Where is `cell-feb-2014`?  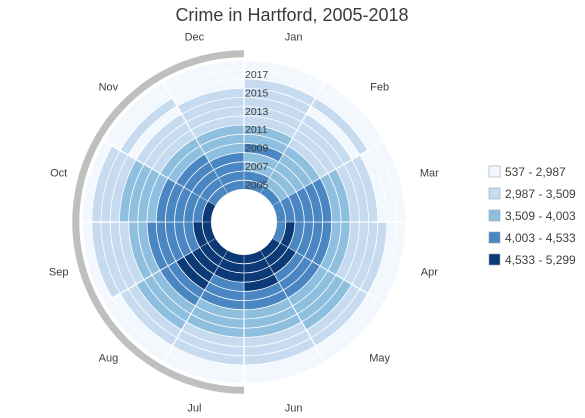 cell-feb-2014 is located at coordinates (327, 139).